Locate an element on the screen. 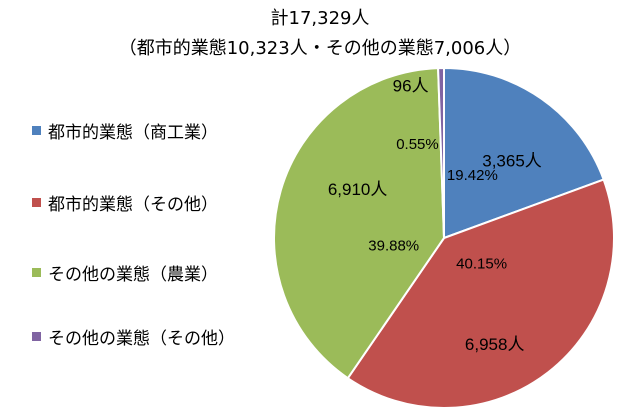 The image size is (640, 418). chart-subtitle: （都市的業態10,323人・その他の業態7,006人） is located at coordinates (320, 48).